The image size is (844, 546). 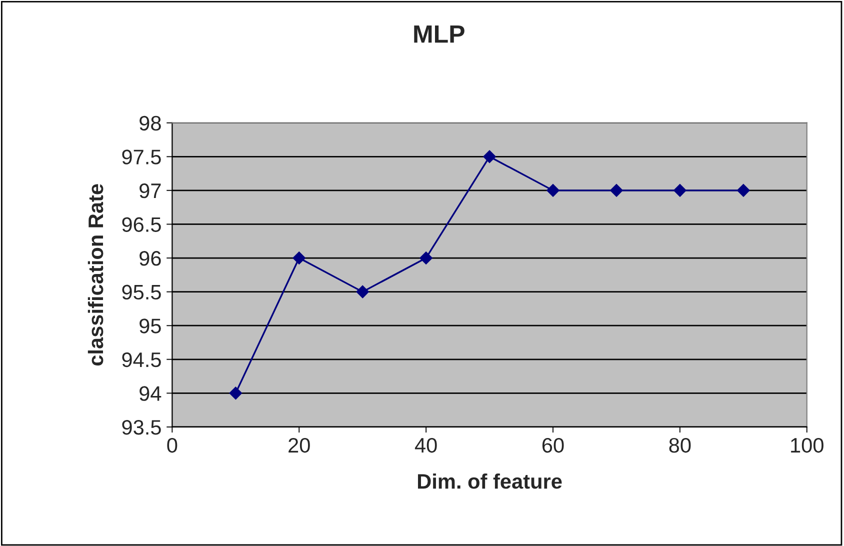 What do you see at coordinates (141, 292) in the screenshot?
I see `y-tick-label: 95.5` at bounding box center [141, 292].